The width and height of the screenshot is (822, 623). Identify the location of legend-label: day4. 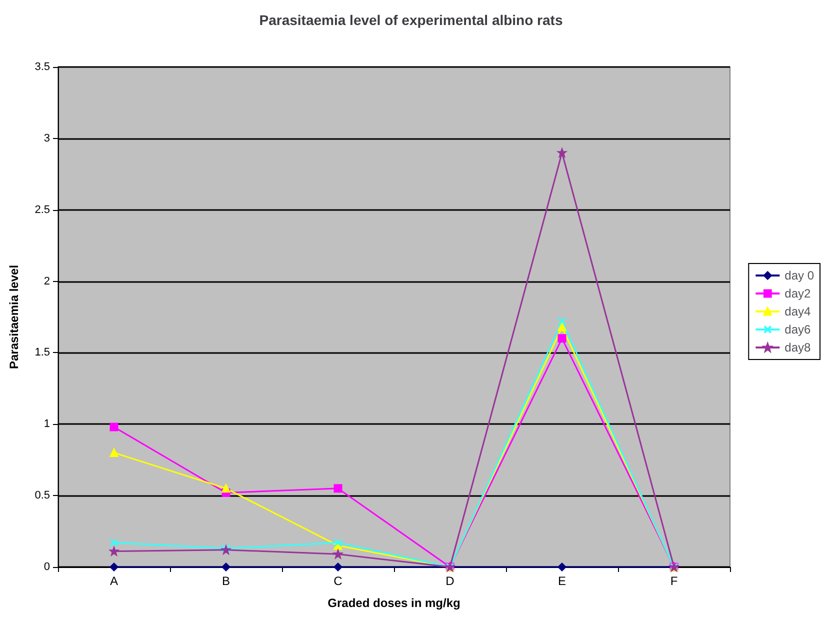
(797, 311).